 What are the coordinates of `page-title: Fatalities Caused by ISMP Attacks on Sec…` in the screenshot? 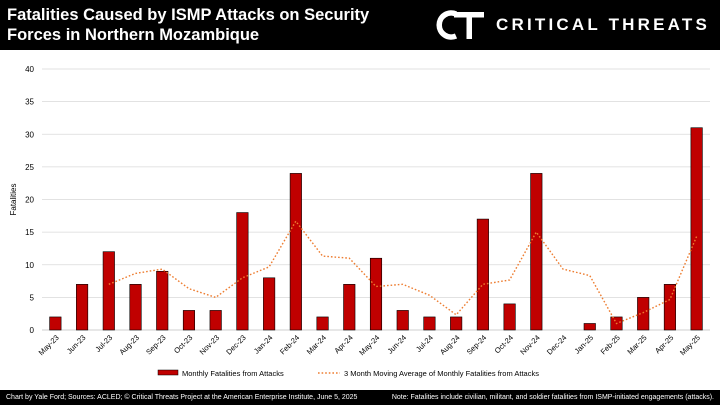 It's located at (188, 25).